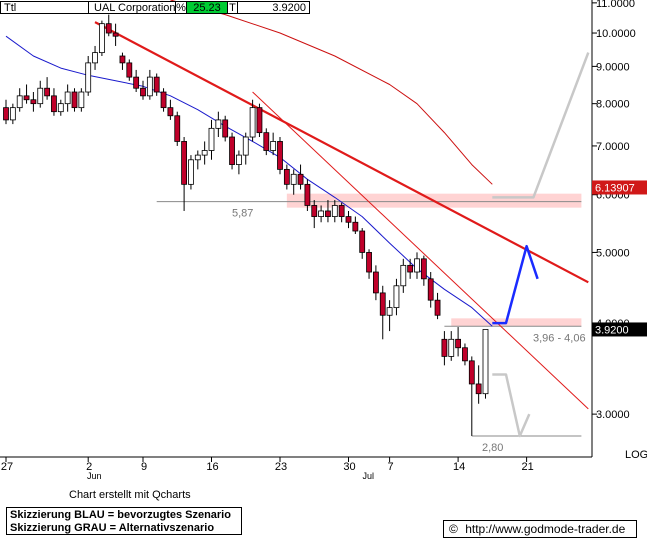  Describe the element at coordinates (274, 7) in the screenshot. I see `last-price-value: 3.9200` at that location.